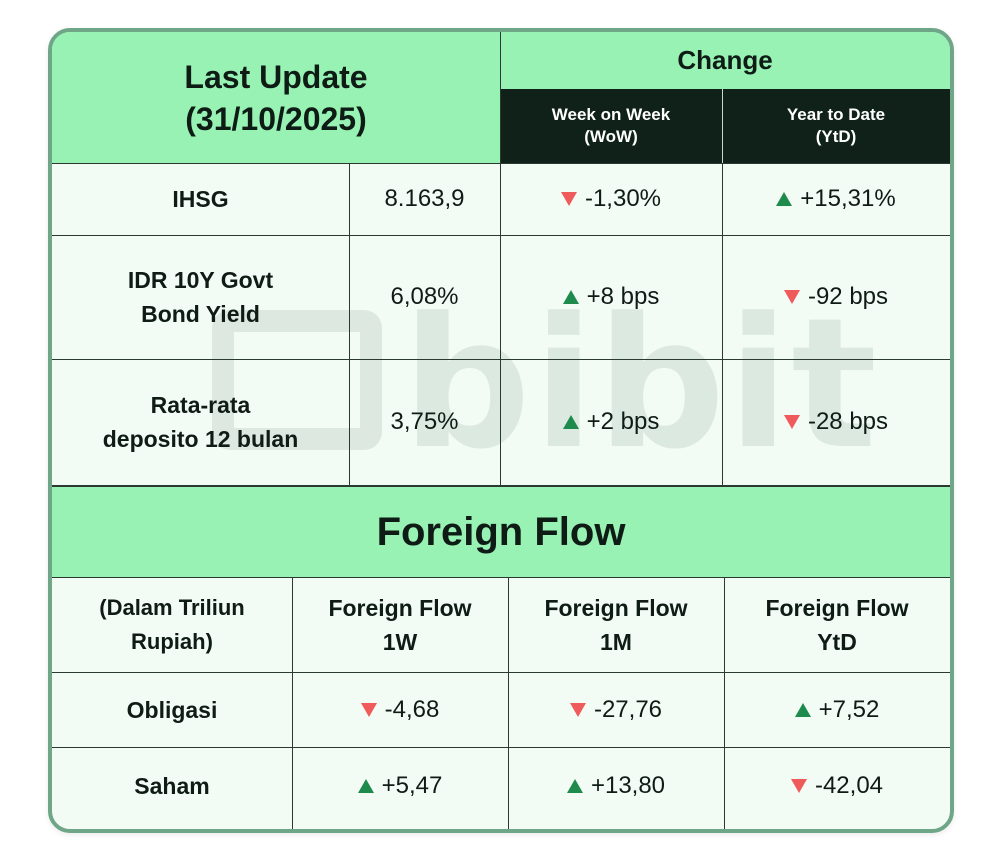  Describe the element at coordinates (611, 422) in the screenshot. I see `row-wow-deposito: +2 bps` at that location.